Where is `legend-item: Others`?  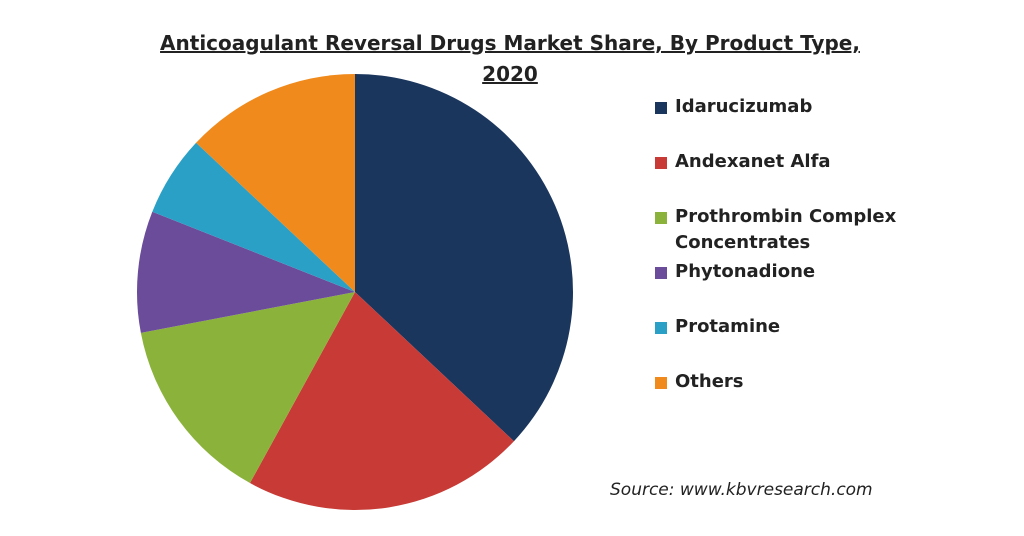
legend-item: Others is located at coordinates (805, 382).